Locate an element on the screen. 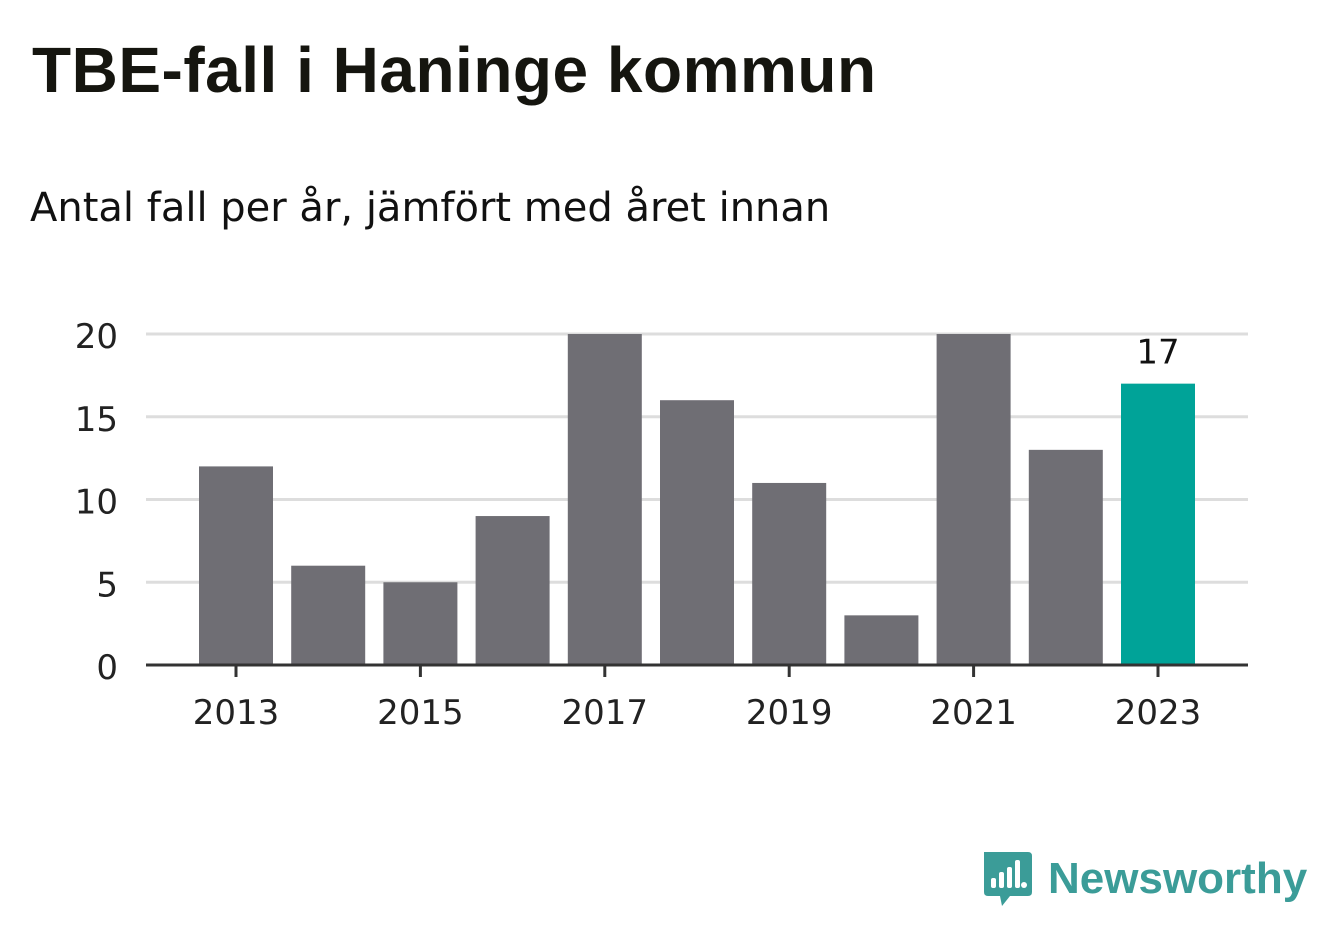 The width and height of the screenshot is (1322, 939). y-tick-label: 20 is located at coordinates (96, 337).